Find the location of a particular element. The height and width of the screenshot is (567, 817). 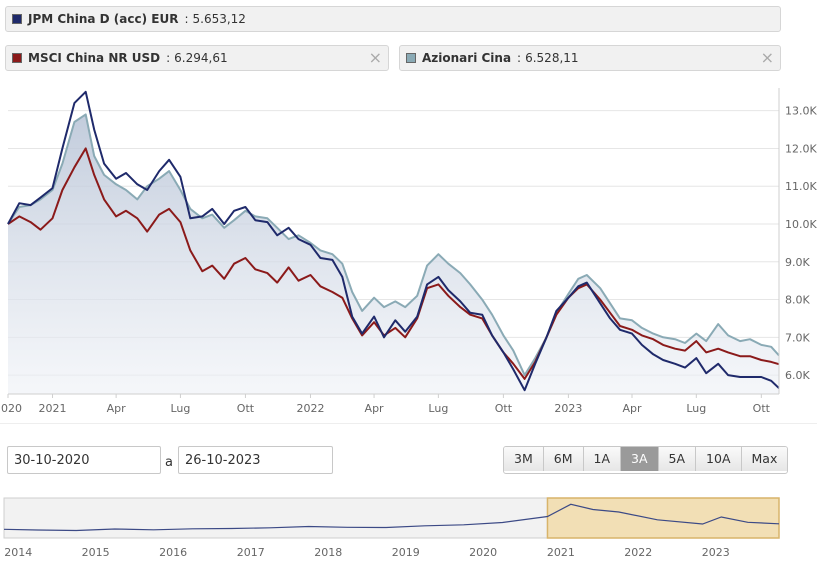

date-from-input is located at coordinates (84, 460).